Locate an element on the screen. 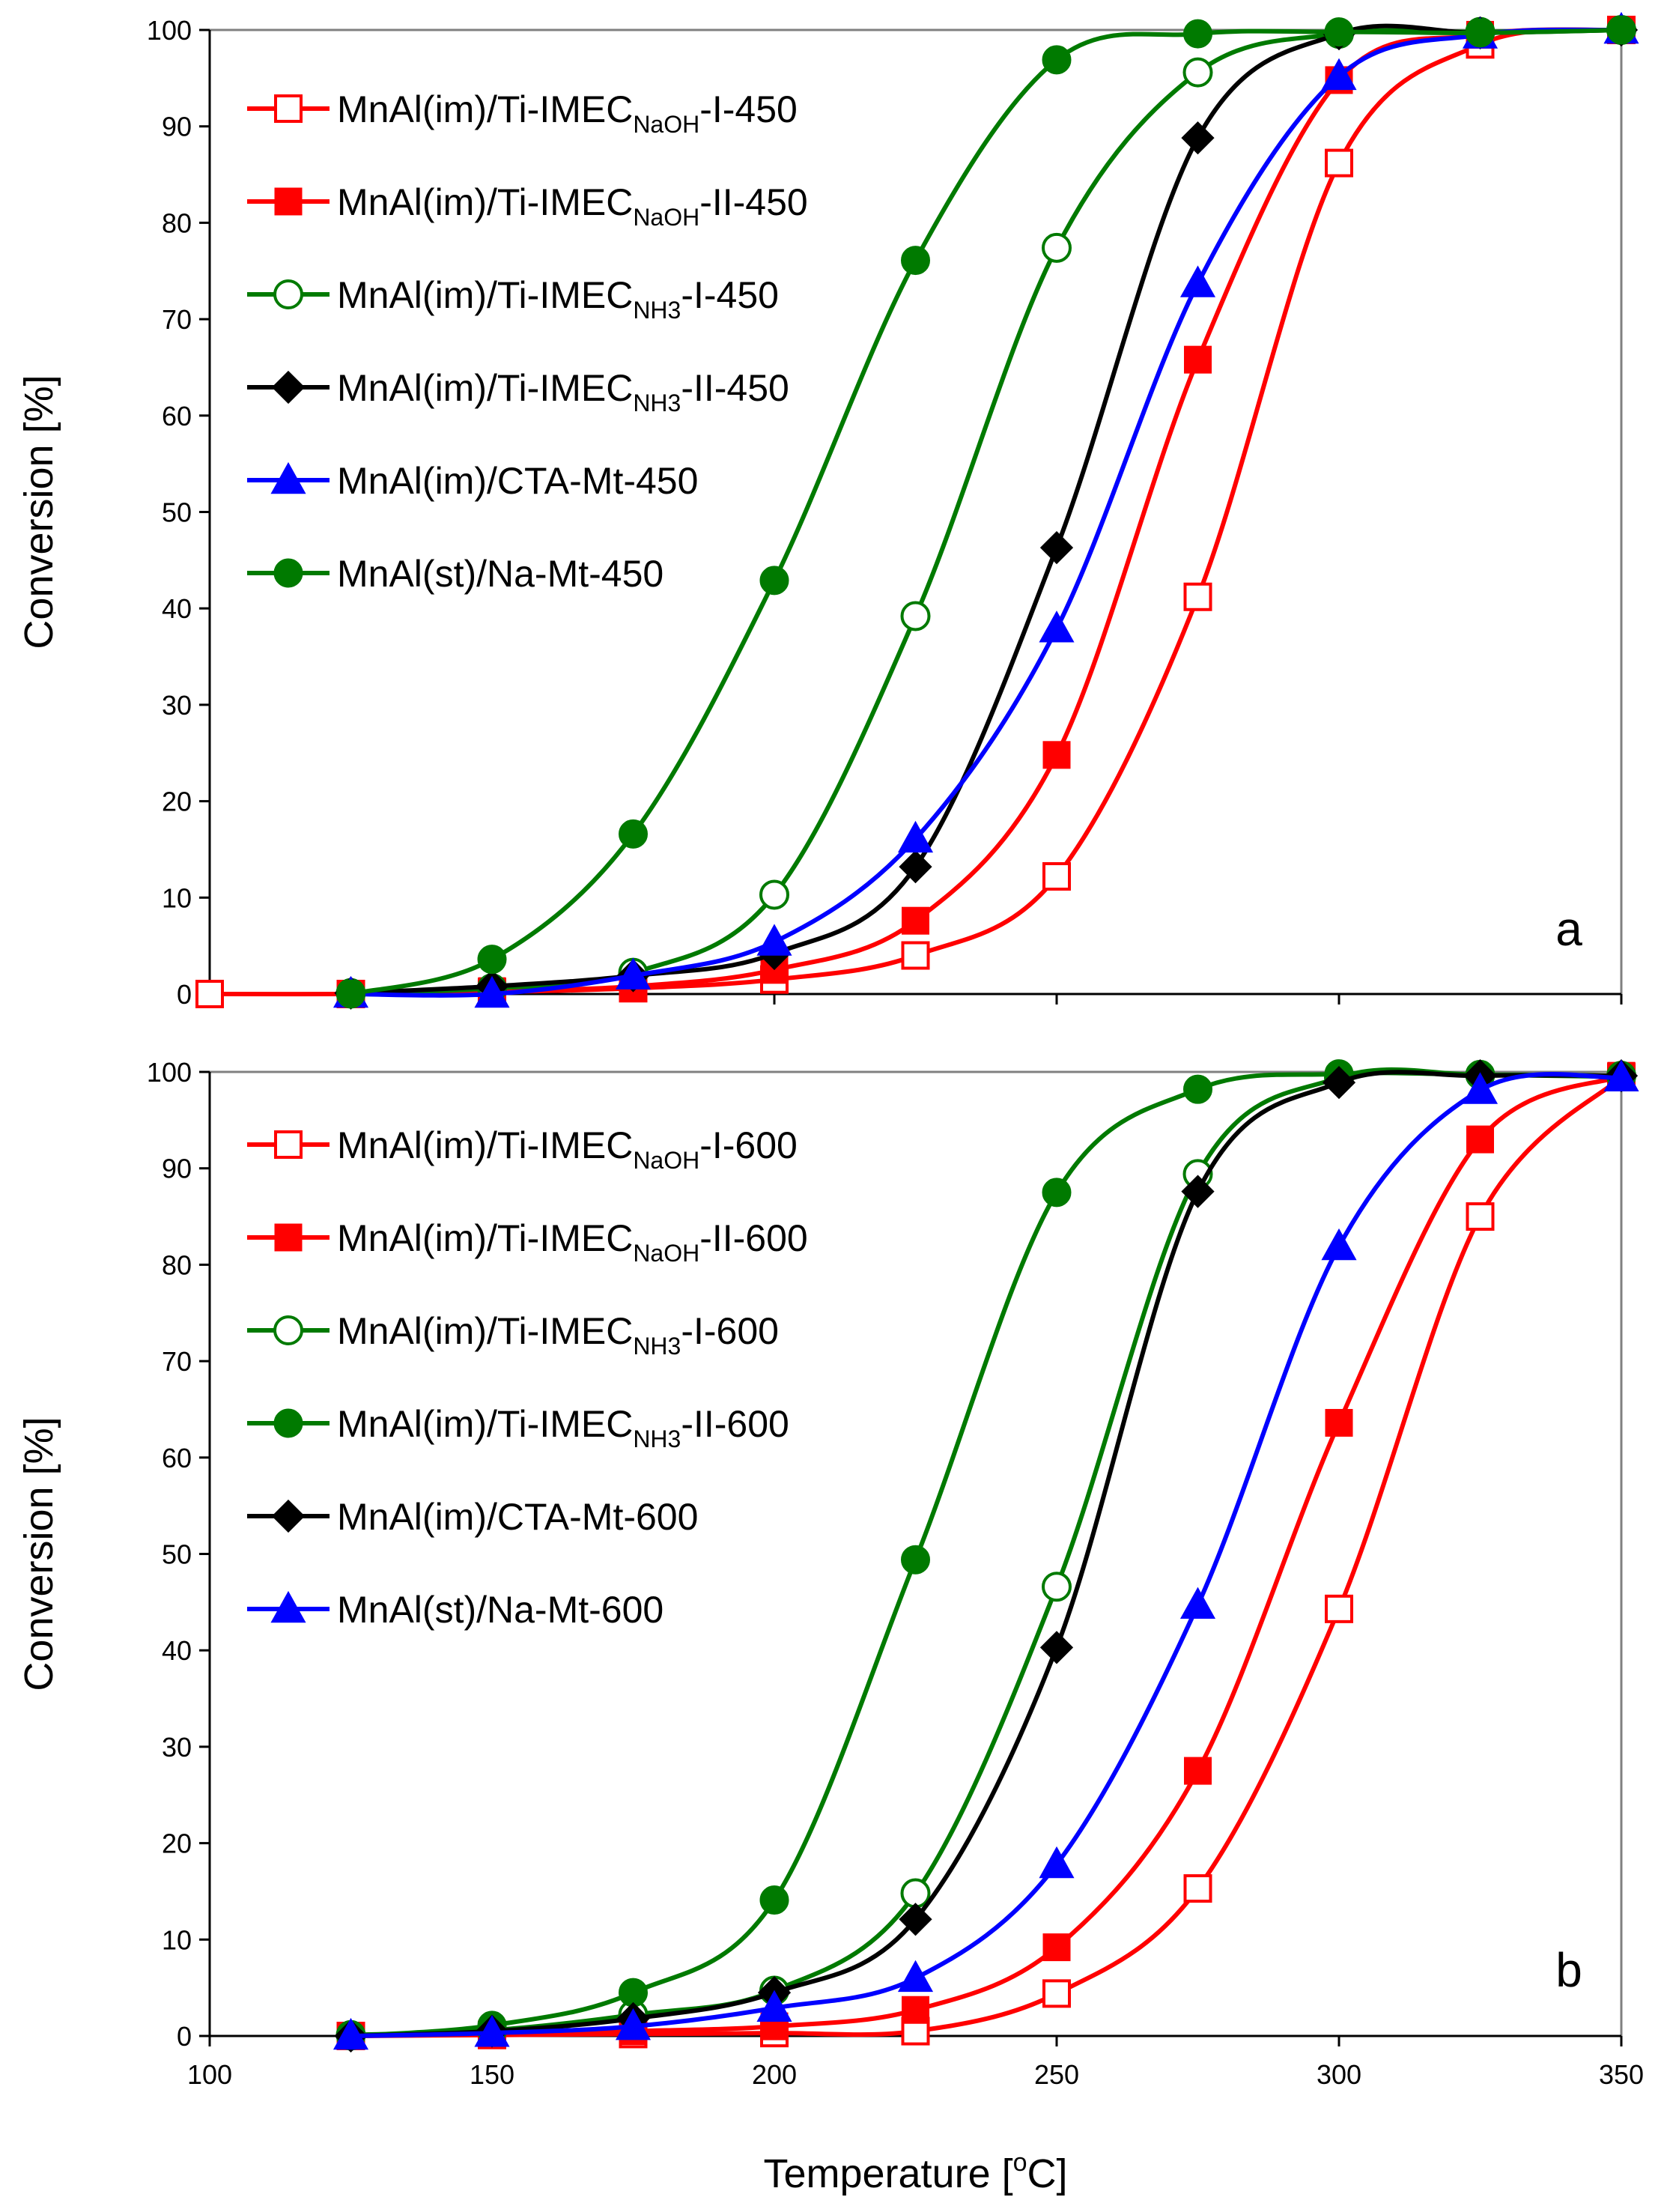 The width and height of the screenshot is (1664, 2212). legend-label: MnAl(im)/Ti-IMECNH3-I-450 is located at coordinates (558, 299).